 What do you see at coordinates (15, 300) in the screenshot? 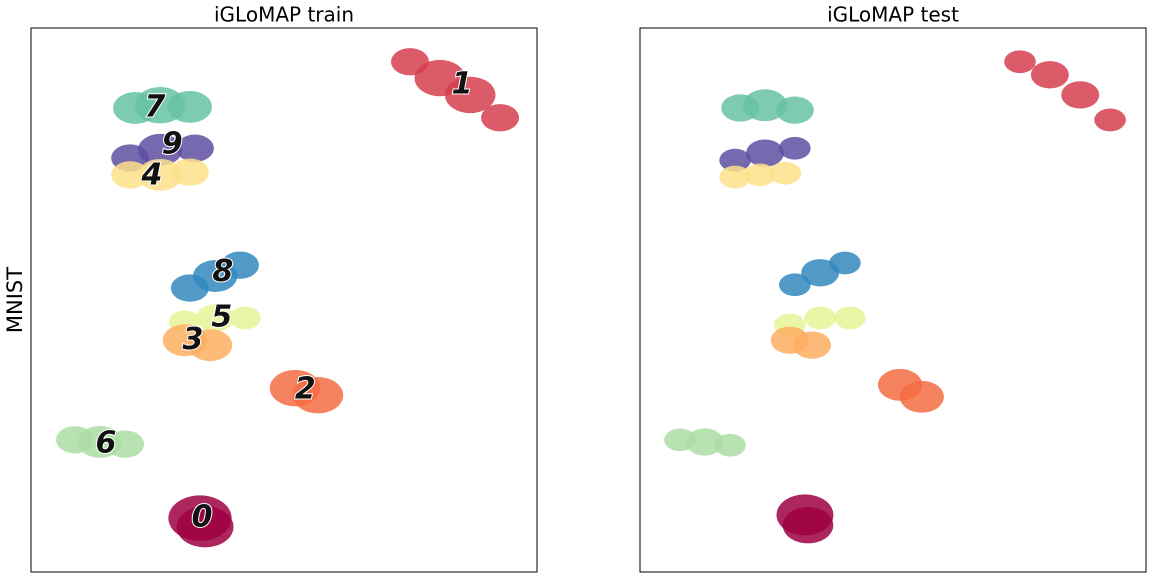
I see `y-axis-label: MNIST` at bounding box center [15, 300].